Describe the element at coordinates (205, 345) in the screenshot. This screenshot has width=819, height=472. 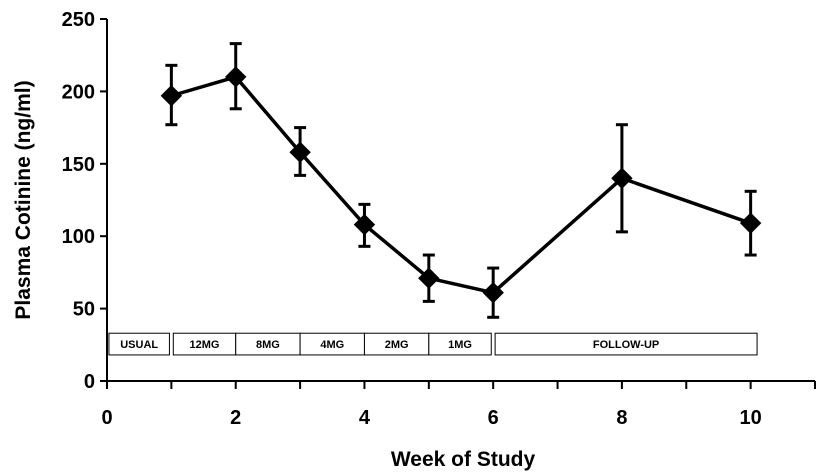
I see `phase-label: 12MG` at that location.